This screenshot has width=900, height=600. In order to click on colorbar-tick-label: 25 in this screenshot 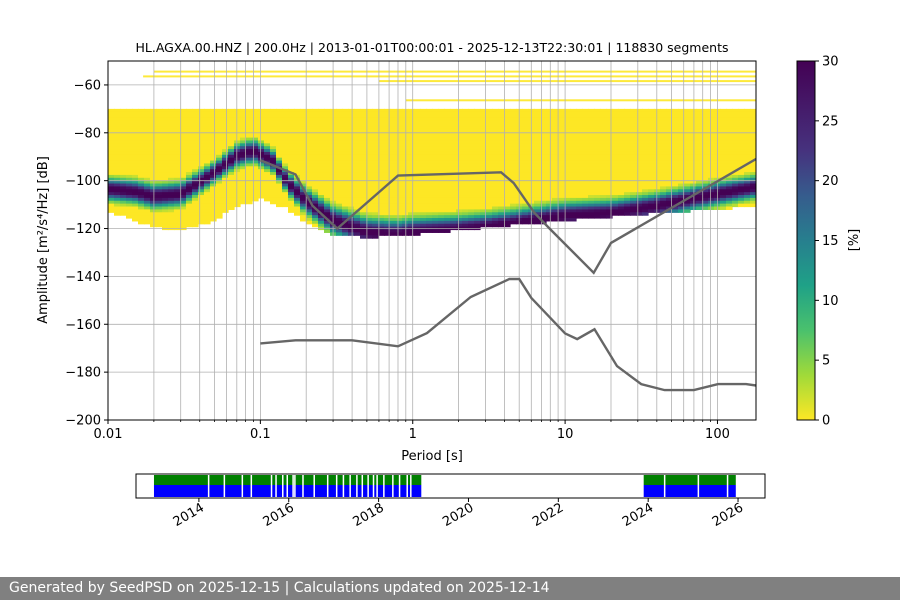, I will do `click(830, 121)`.